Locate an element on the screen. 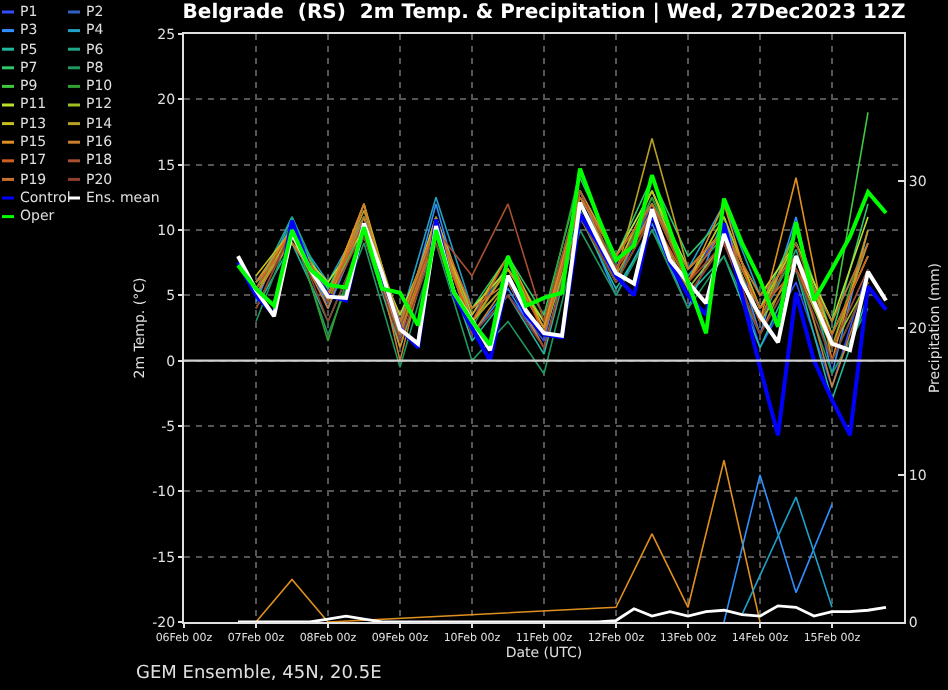 The height and width of the screenshot is (690, 948). chart-title: Belgrade (RS) 2m Temp. & Precipitation | Wed, 27Dec2023 12Z is located at coordinates (544, 13).